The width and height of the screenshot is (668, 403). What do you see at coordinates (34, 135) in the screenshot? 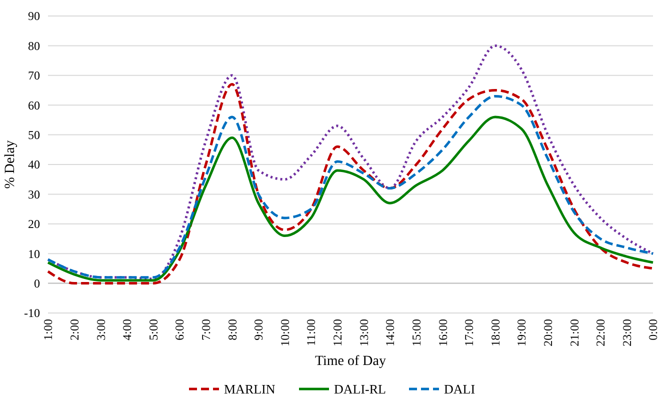
I see `y-tick-label: 50` at bounding box center [34, 135].